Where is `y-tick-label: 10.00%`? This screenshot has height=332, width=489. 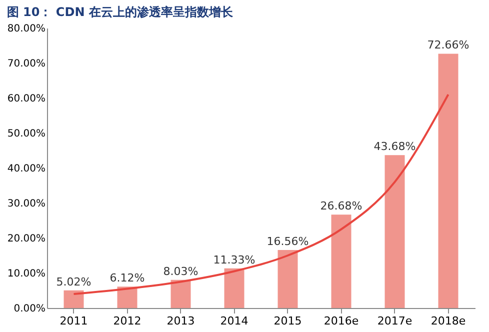
y-tick-label: 10.00% is located at coordinates (26, 274).